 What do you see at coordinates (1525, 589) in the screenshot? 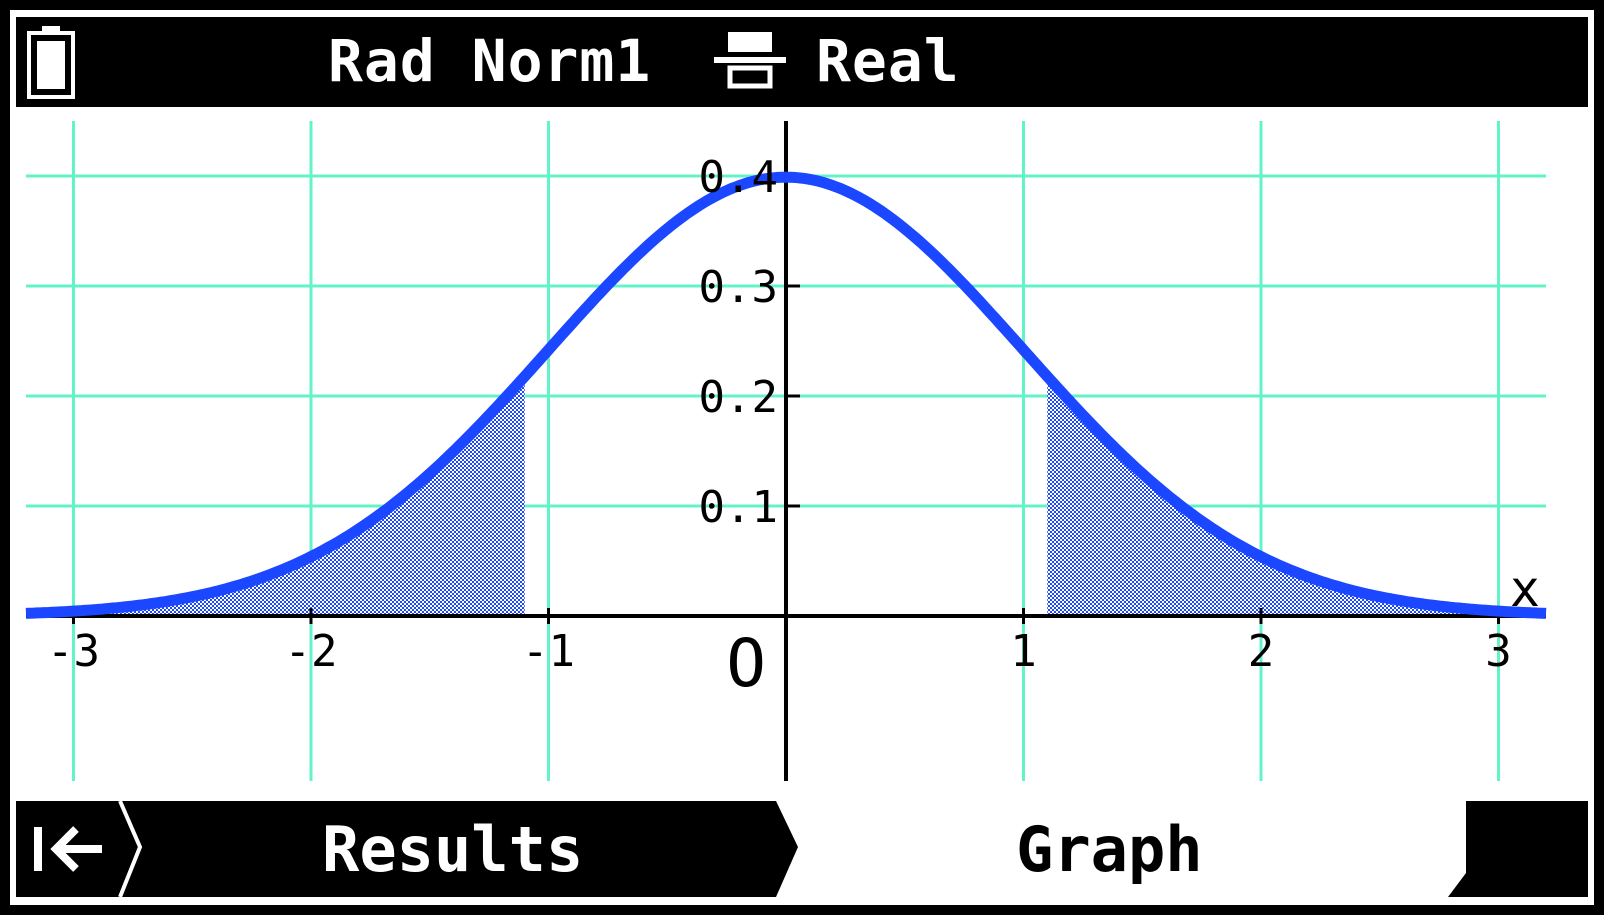
I see `x-axis-label: x` at bounding box center [1525, 589].